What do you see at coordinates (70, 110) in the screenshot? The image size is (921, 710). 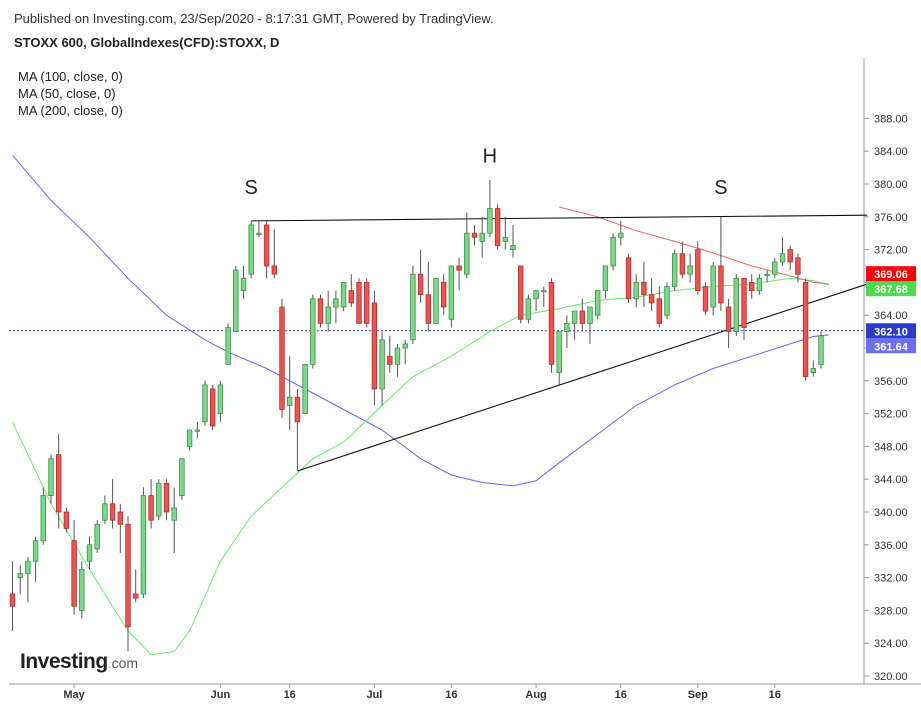 I see `legend-ma200: MA (200, close, 0)` at bounding box center [70, 110].